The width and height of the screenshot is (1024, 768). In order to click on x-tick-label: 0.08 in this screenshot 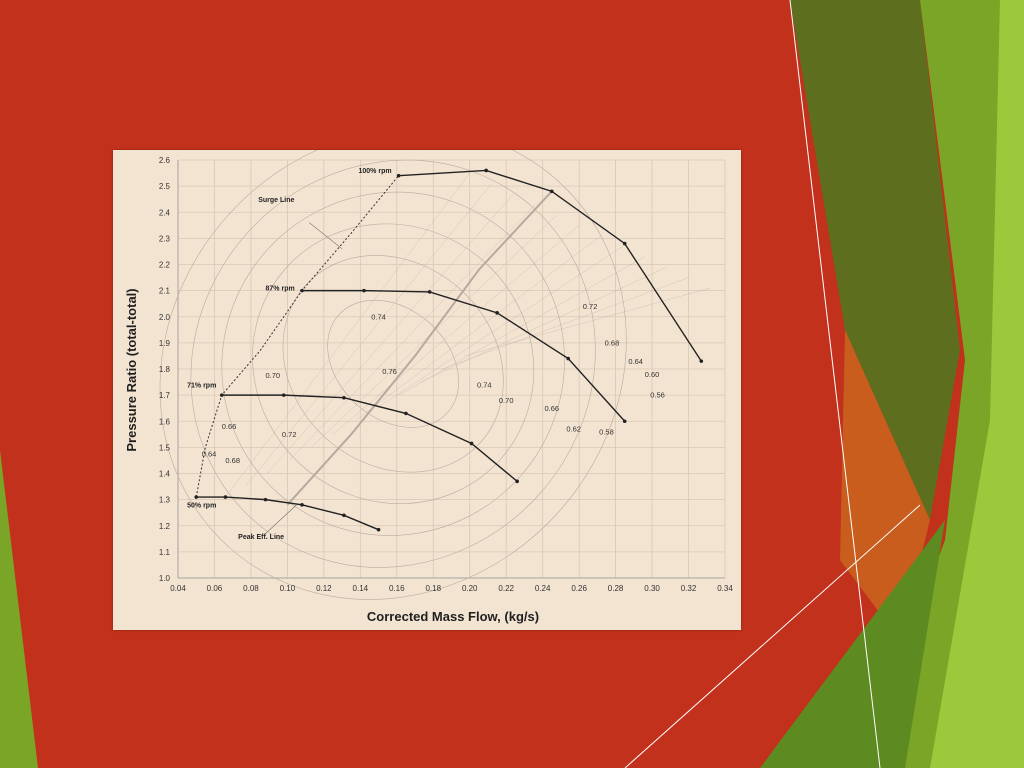, I will do `click(251, 588)`.